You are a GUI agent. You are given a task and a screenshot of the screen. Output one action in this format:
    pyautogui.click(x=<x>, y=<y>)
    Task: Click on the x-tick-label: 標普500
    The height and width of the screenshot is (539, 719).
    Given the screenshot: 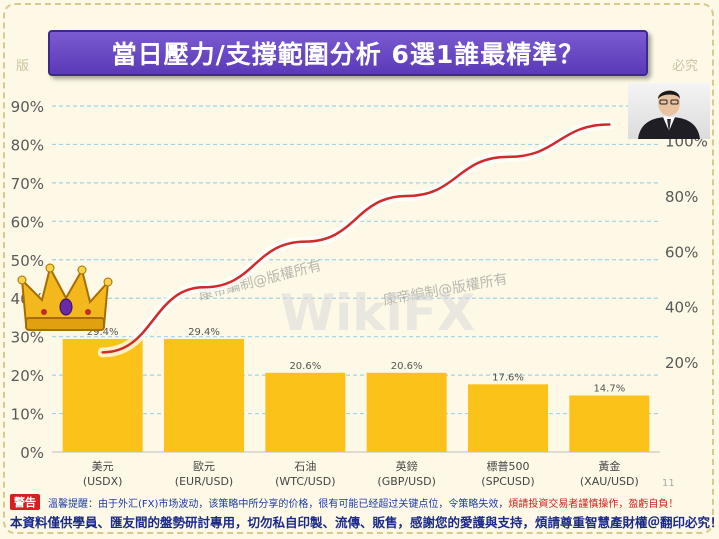 What is the action you would take?
    pyautogui.click(x=508, y=466)
    